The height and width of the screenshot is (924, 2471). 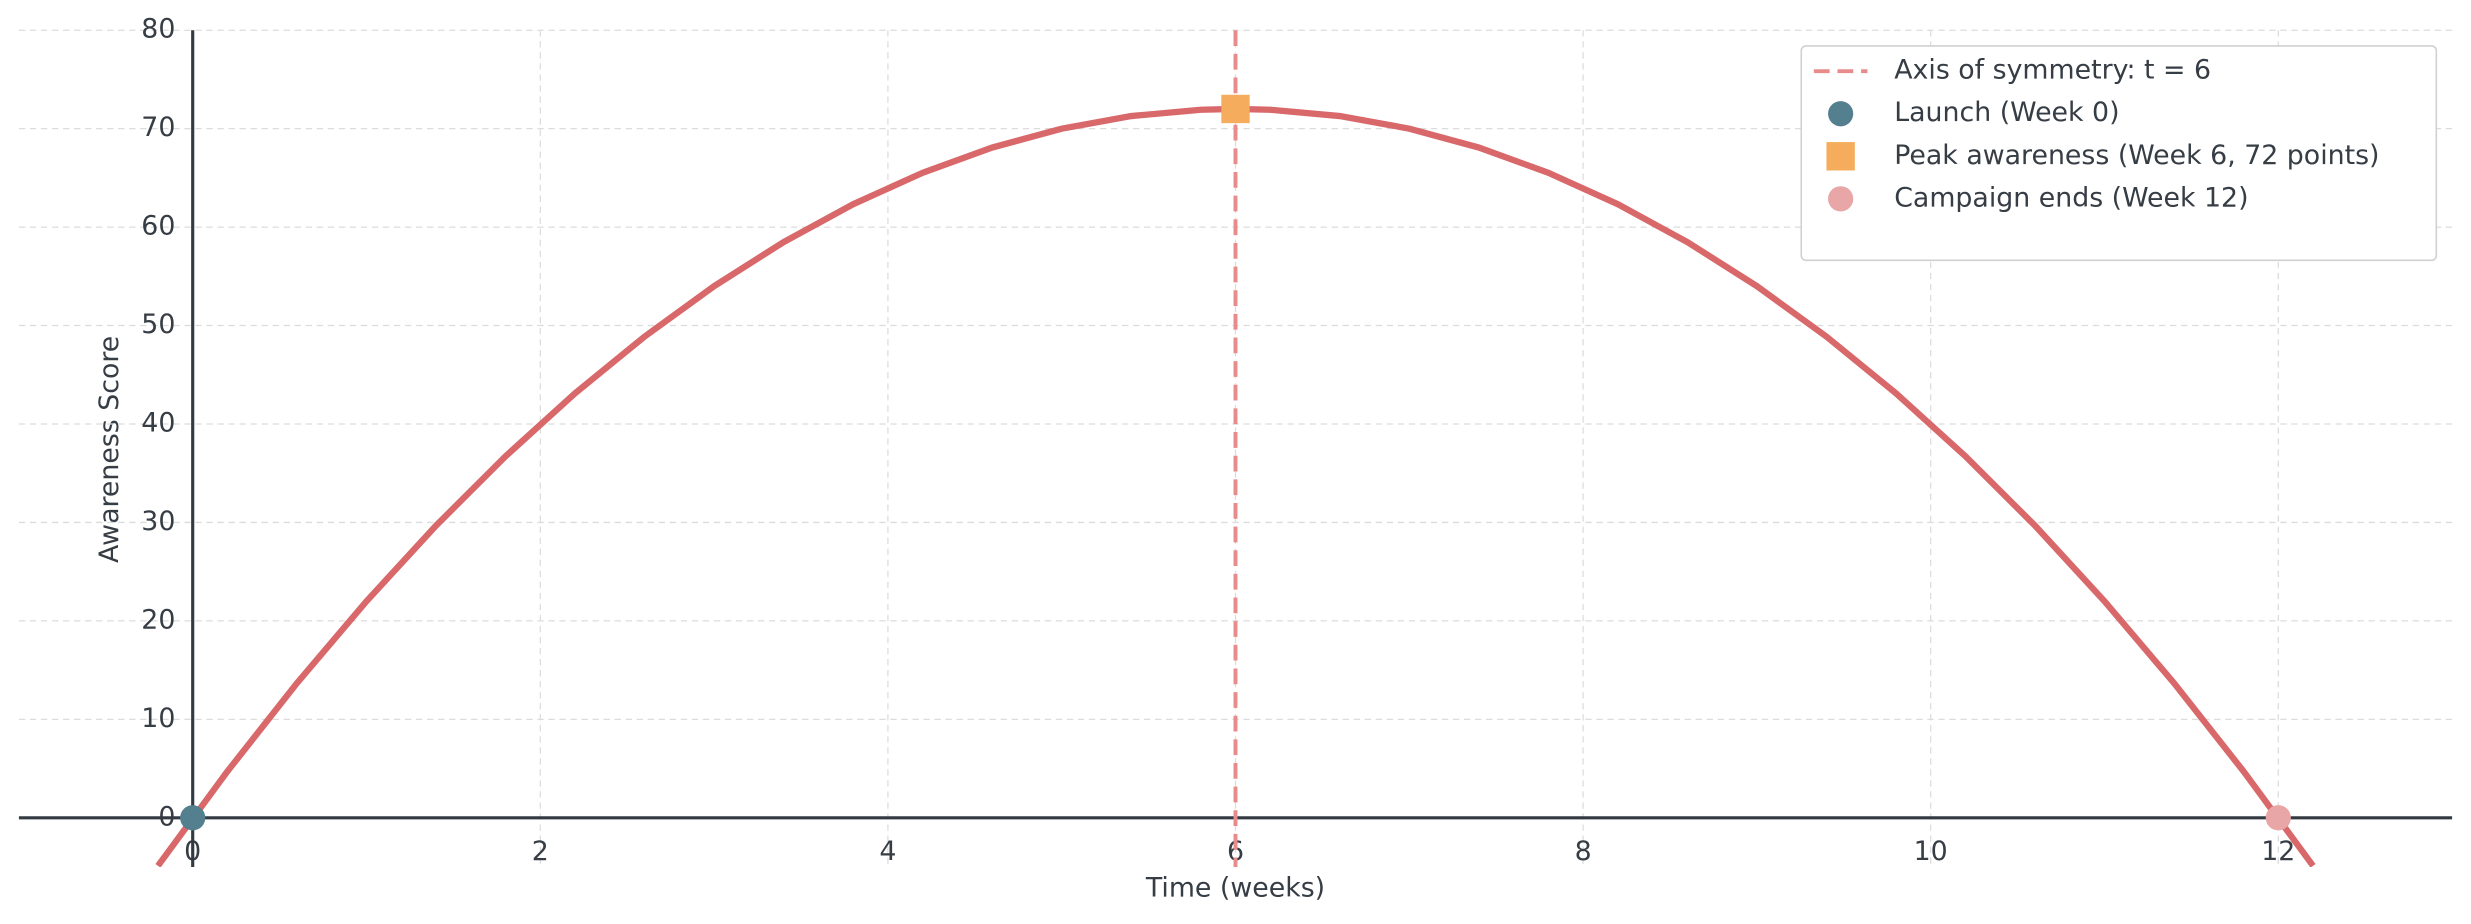 What do you see at coordinates (1931, 851) in the screenshot?
I see `x-tick-label: 10` at bounding box center [1931, 851].